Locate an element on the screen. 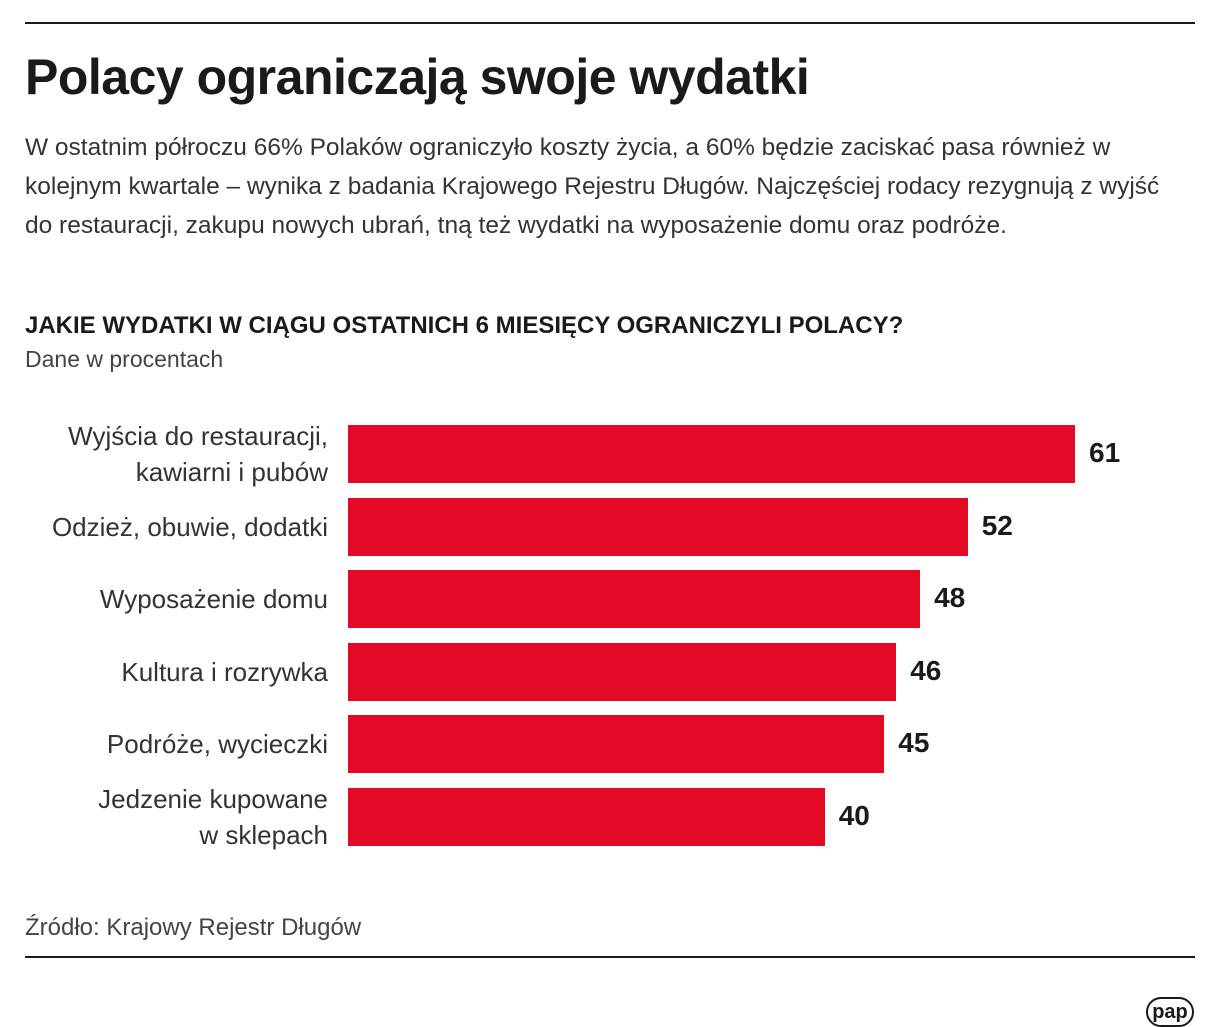 The height and width of the screenshot is (1027, 1219). top-rule is located at coordinates (610, 23).